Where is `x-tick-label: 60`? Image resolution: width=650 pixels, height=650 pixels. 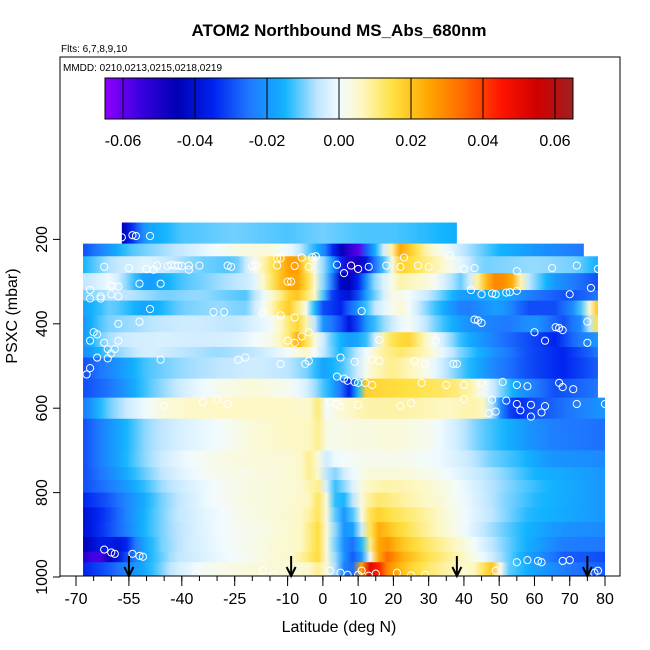
x-tick-label: 60 is located at coordinates (535, 599).